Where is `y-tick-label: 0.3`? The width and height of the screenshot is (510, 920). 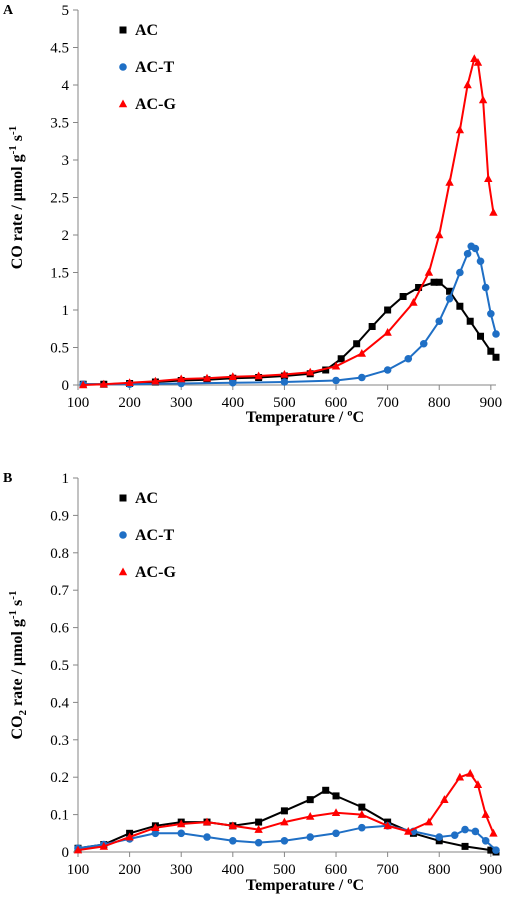 y-tick-label: 0.3 is located at coordinates (59, 741).